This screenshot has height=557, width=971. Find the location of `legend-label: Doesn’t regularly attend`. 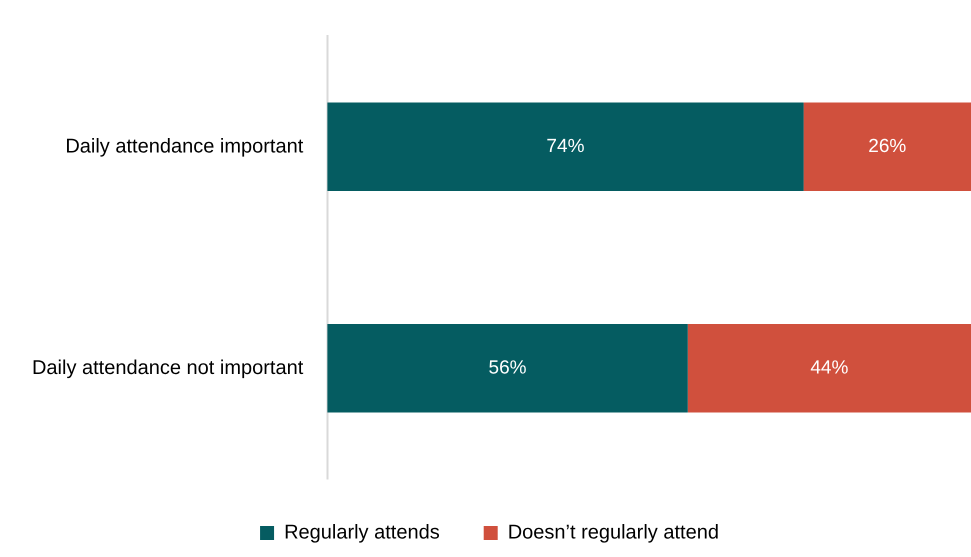

legend-label: Doesn’t regularly attend is located at coordinates (613, 533).